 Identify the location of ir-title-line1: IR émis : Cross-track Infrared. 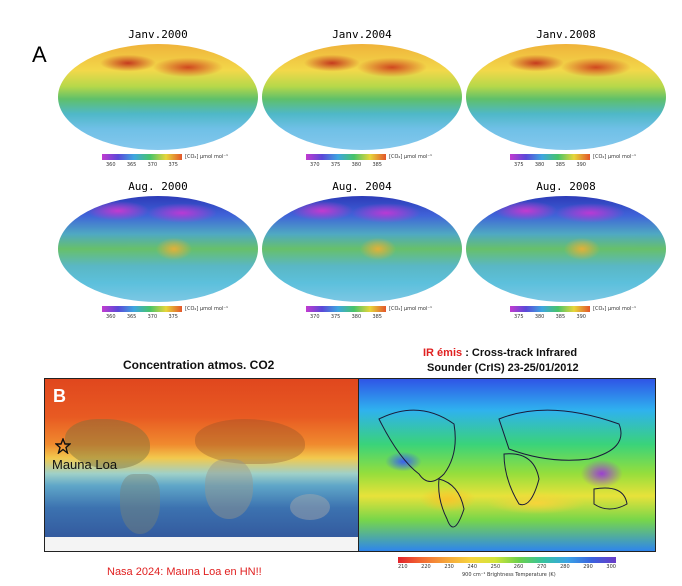
(500, 353).